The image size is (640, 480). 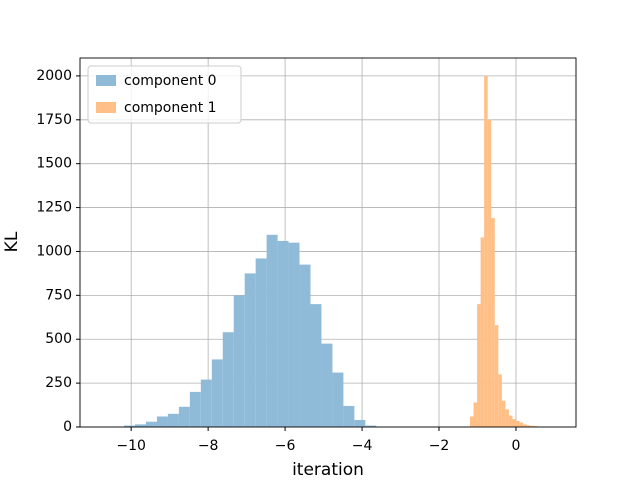 What do you see at coordinates (54, 208) in the screenshot?
I see `y-tick-label: 1250` at bounding box center [54, 208].